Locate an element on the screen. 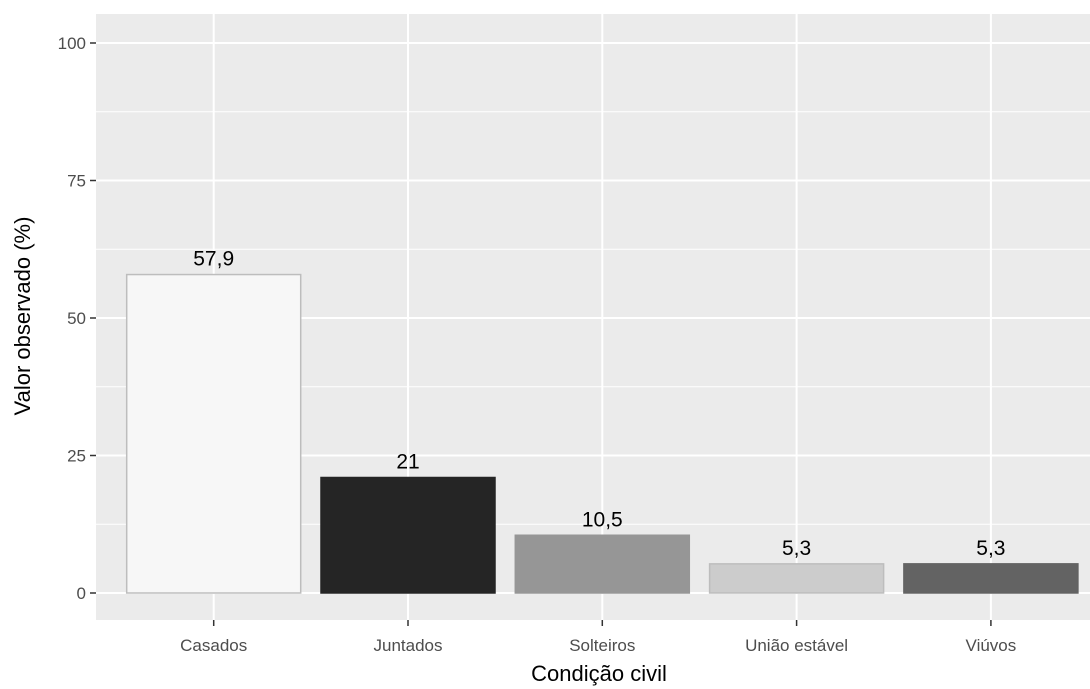 The width and height of the screenshot is (1090, 689). bar-casados is located at coordinates (213, 433).